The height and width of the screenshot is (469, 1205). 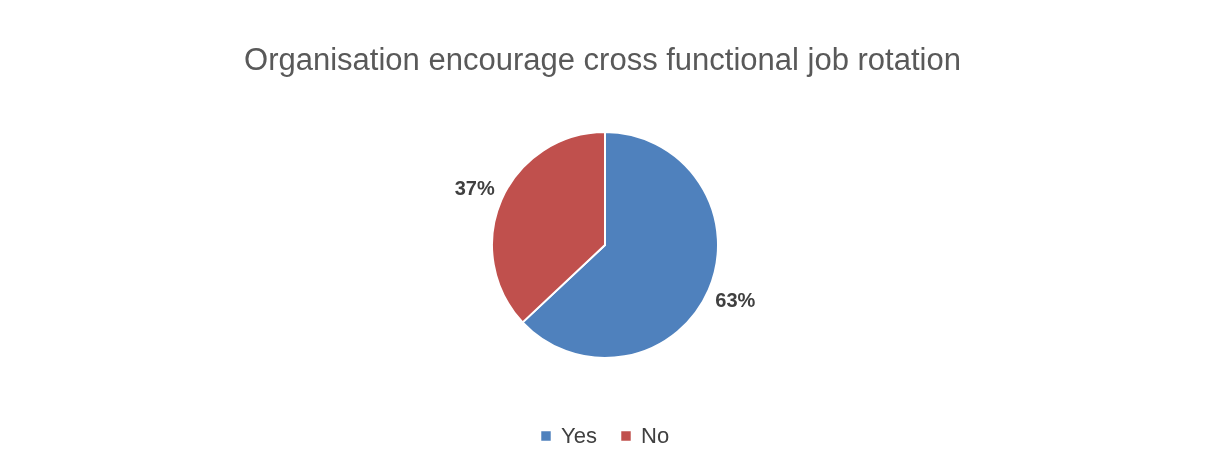 I want to click on data-label: 37%, so click(x=474, y=187).